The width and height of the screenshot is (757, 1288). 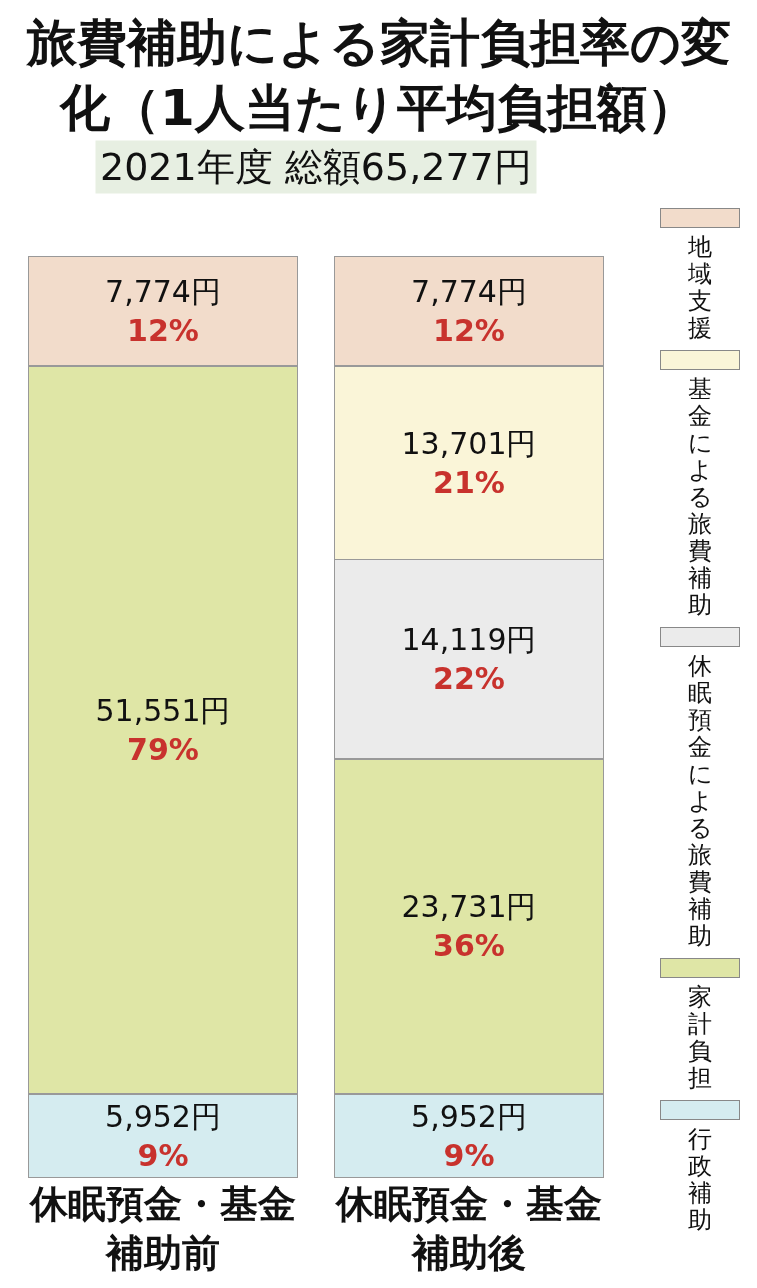 I want to click on x-tick-label: 休眠預金・基金補助前, so click(x=162, y=1229).